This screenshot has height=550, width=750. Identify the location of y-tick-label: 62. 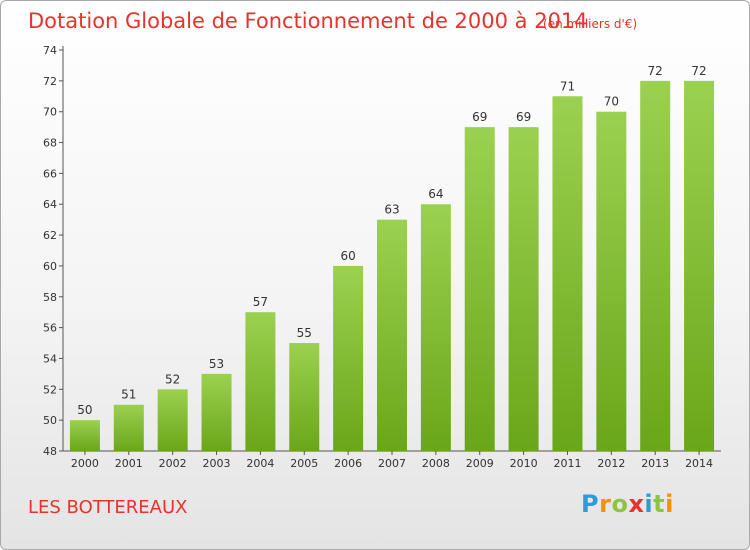
(50, 235).